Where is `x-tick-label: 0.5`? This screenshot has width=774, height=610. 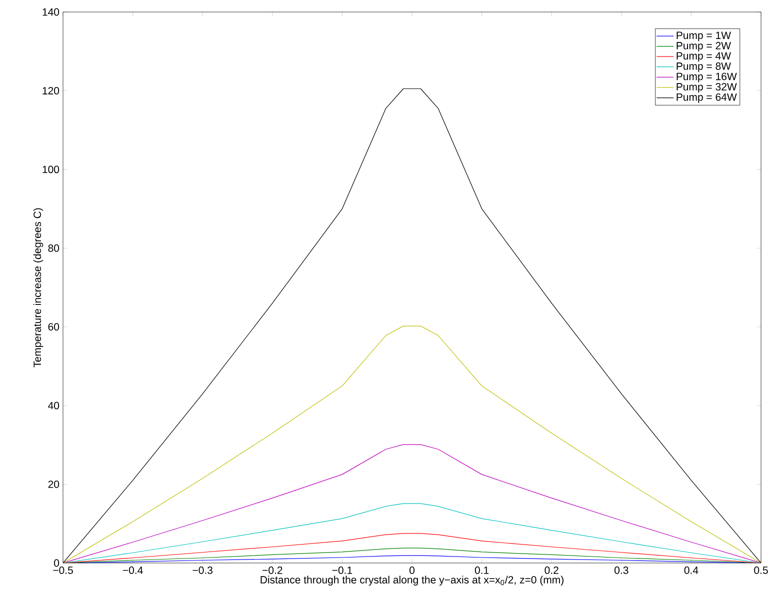 x-tick-label: 0.5 is located at coordinates (761, 570).